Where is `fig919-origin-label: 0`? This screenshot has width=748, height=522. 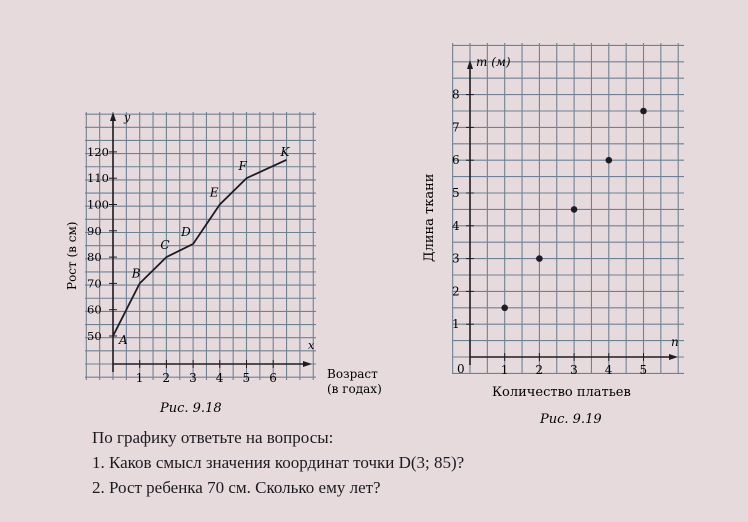 fig919-origin-label: 0 is located at coordinates (461, 369).